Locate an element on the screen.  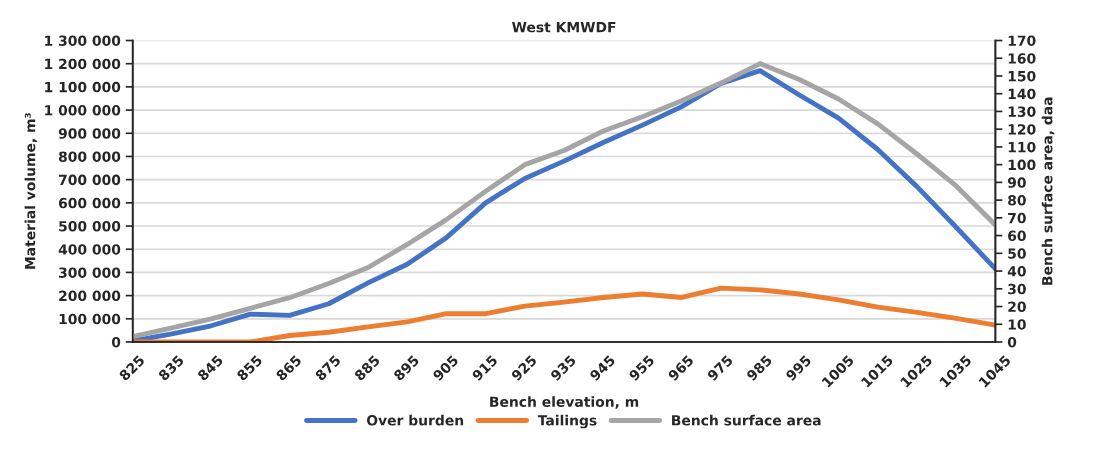
y2-tick-label: 80 is located at coordinates (1017, 200).